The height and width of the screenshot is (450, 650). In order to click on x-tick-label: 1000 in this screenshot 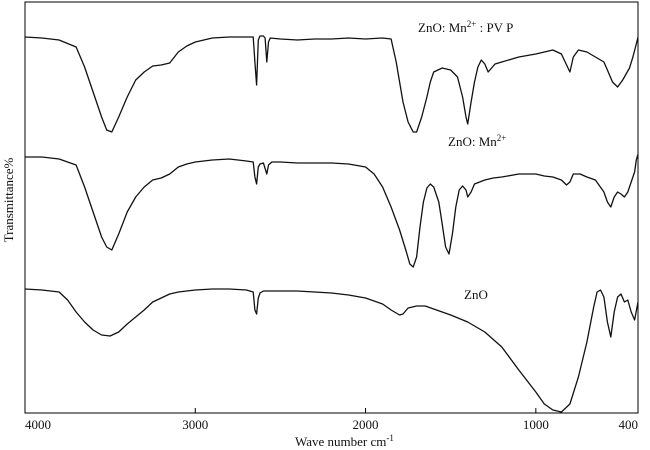, I will do `click(536, 424)`.